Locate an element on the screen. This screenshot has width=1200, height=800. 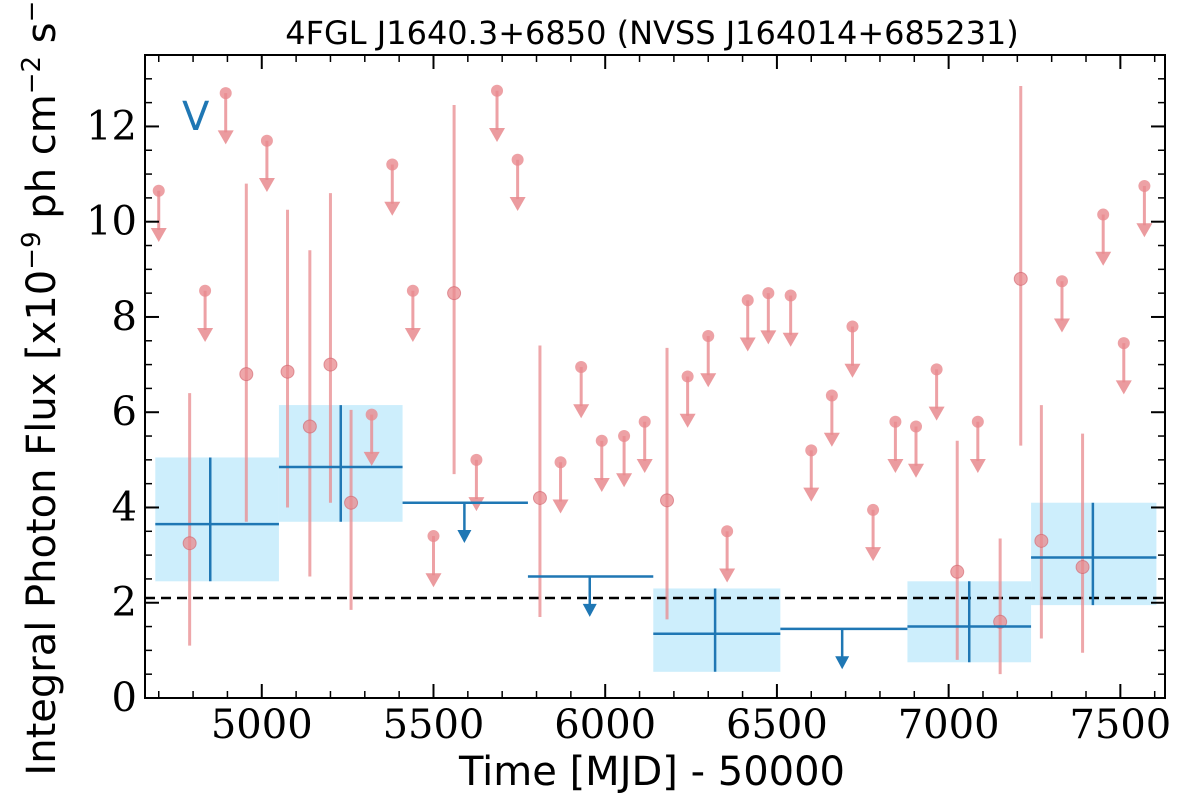
chart-title: 4FGL J1640.3+6850 (NVSS J164014+685231) is located at coordinates (652, 33).